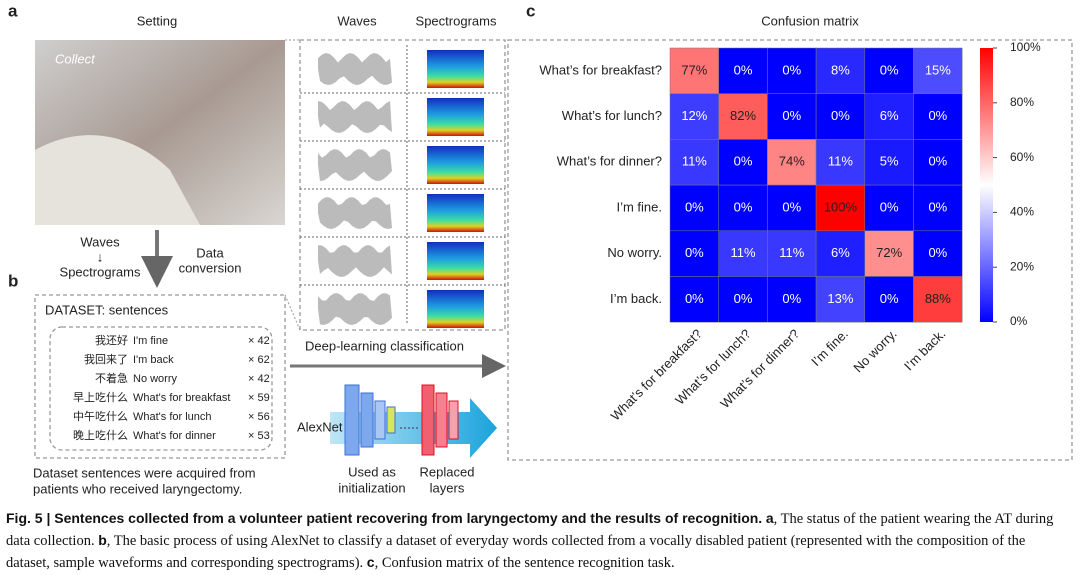  I want to click on note: Dataset sentences were acquired from, so click(144, 472).